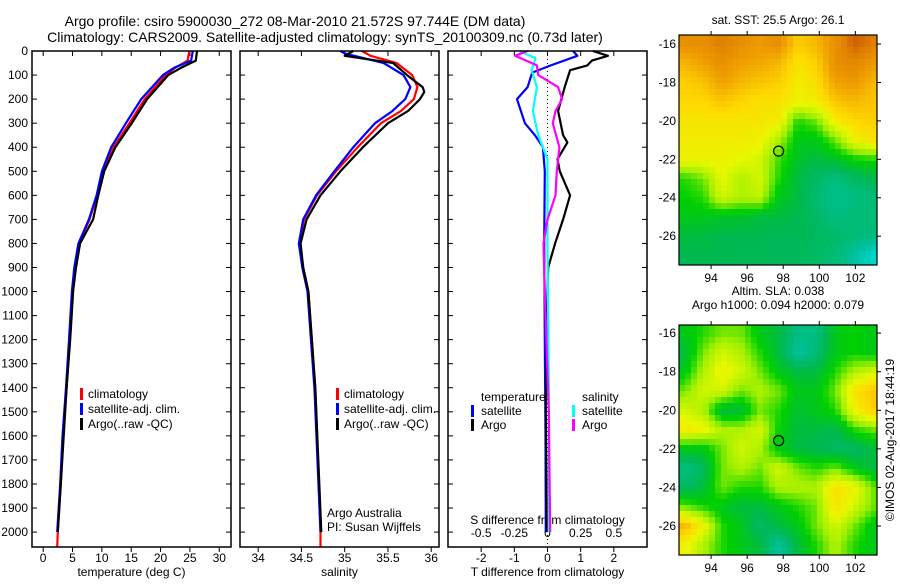 Image resolution: width=900 pixels, height=585 pixels. I want to click on legend-label: satellite-adj. clim., so click(390, 409).